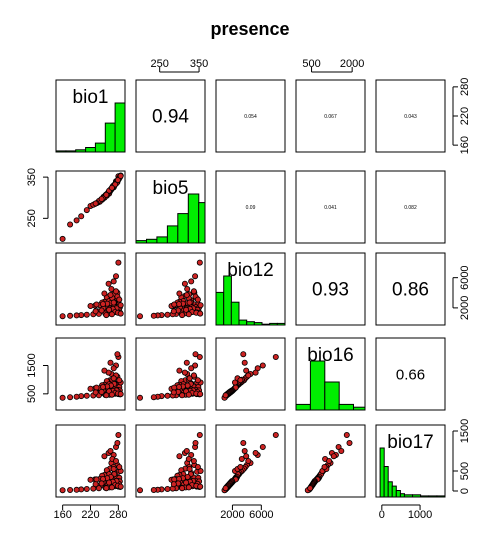 This screenshot has height=557, width=500. I want to click on correlation-value: 0.041, so click(330, 208).